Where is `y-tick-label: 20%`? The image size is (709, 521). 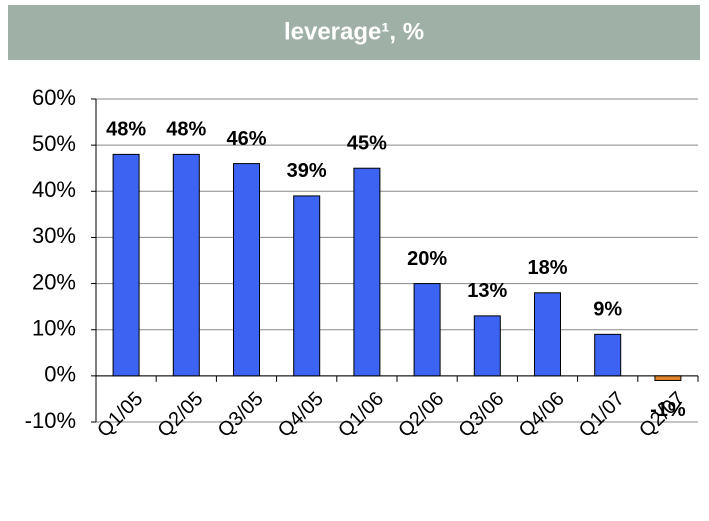
y-tick-label: 20% is located at coordinates (54, 281).